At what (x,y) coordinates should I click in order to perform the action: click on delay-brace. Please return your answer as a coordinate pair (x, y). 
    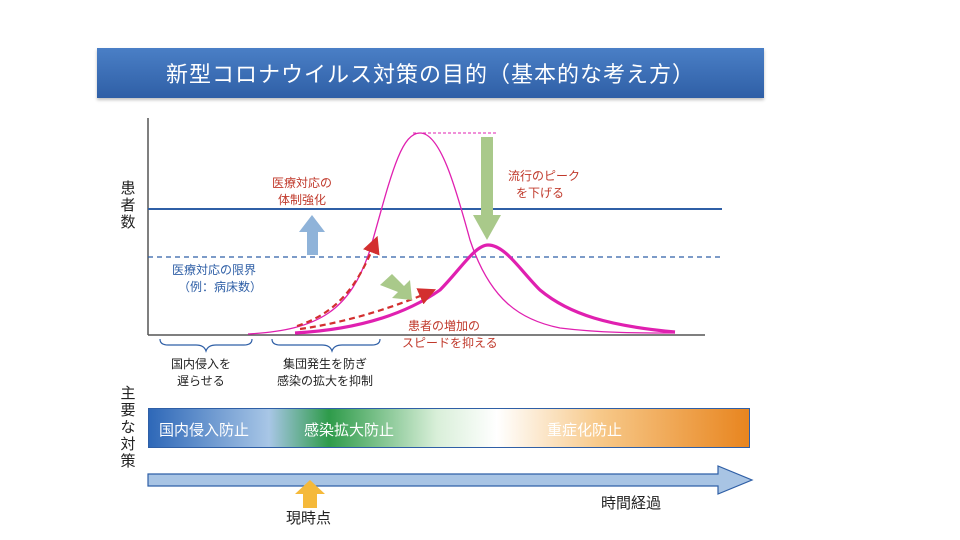
    Looking at the image, I should click on (206, 345).